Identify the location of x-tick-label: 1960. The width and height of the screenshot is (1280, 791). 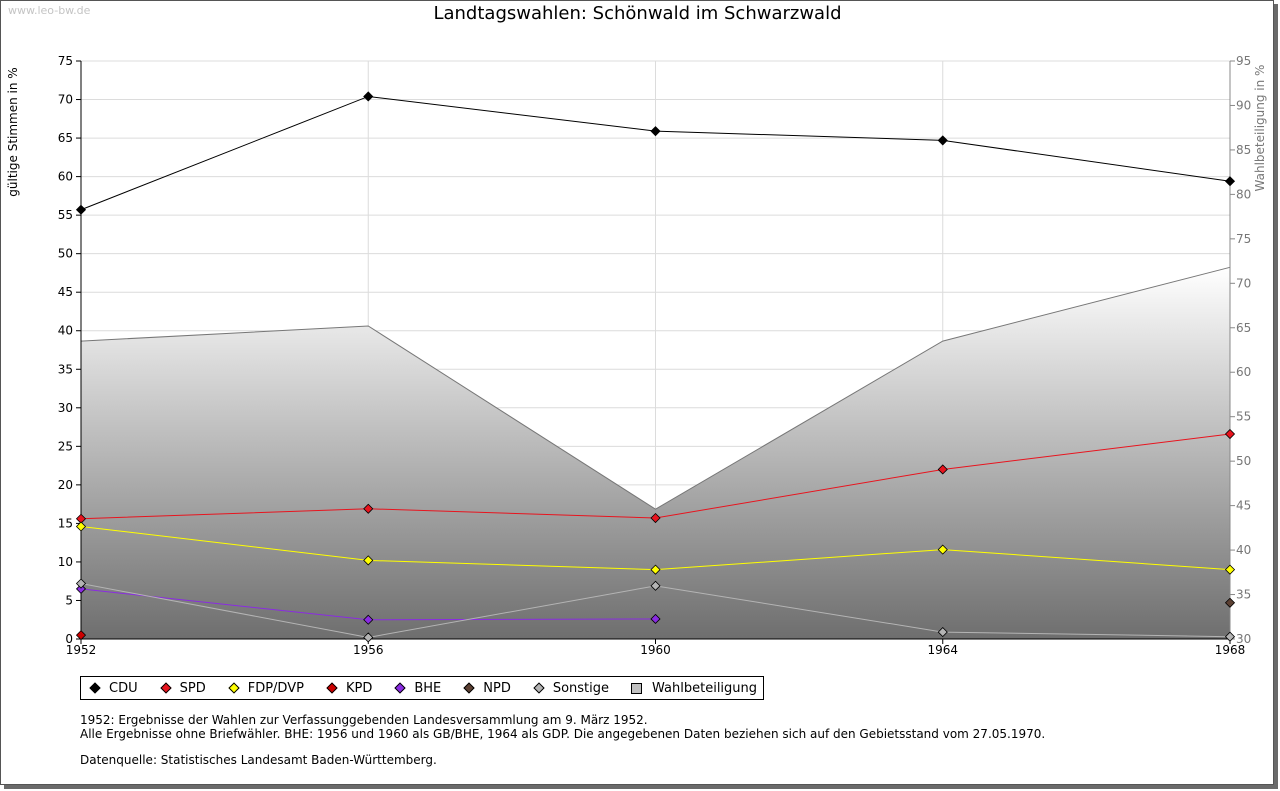
(655, 650).